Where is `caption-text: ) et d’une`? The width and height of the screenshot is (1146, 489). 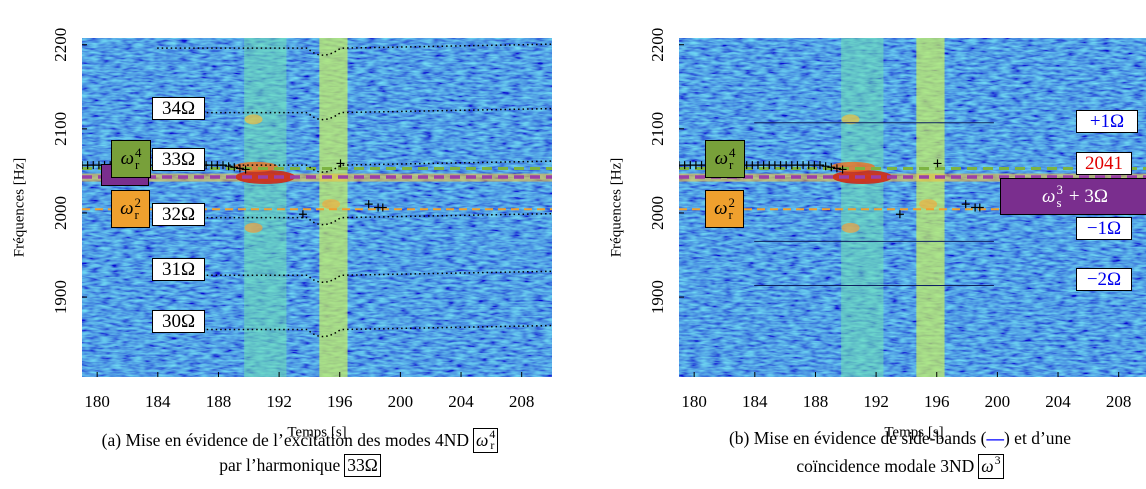 caption-text: ) et d’une is located at coordinates (1037, 438).